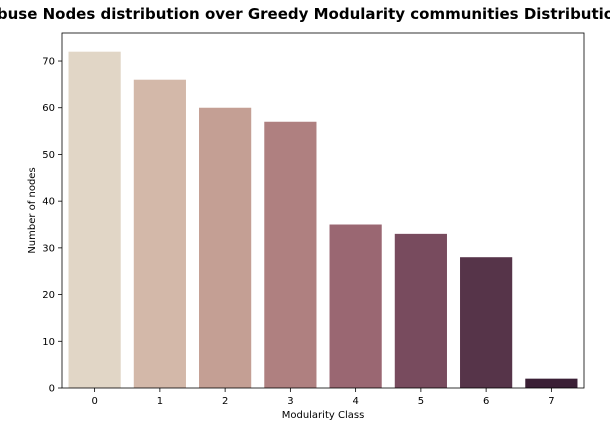 This screenshot has height=426, width=610. What do you see at coordinates (52, 226) in the screenshot?
I see `y-axis-ticks: 0 10 20 30 40 50 60 70` at bounding box center [52, 226].